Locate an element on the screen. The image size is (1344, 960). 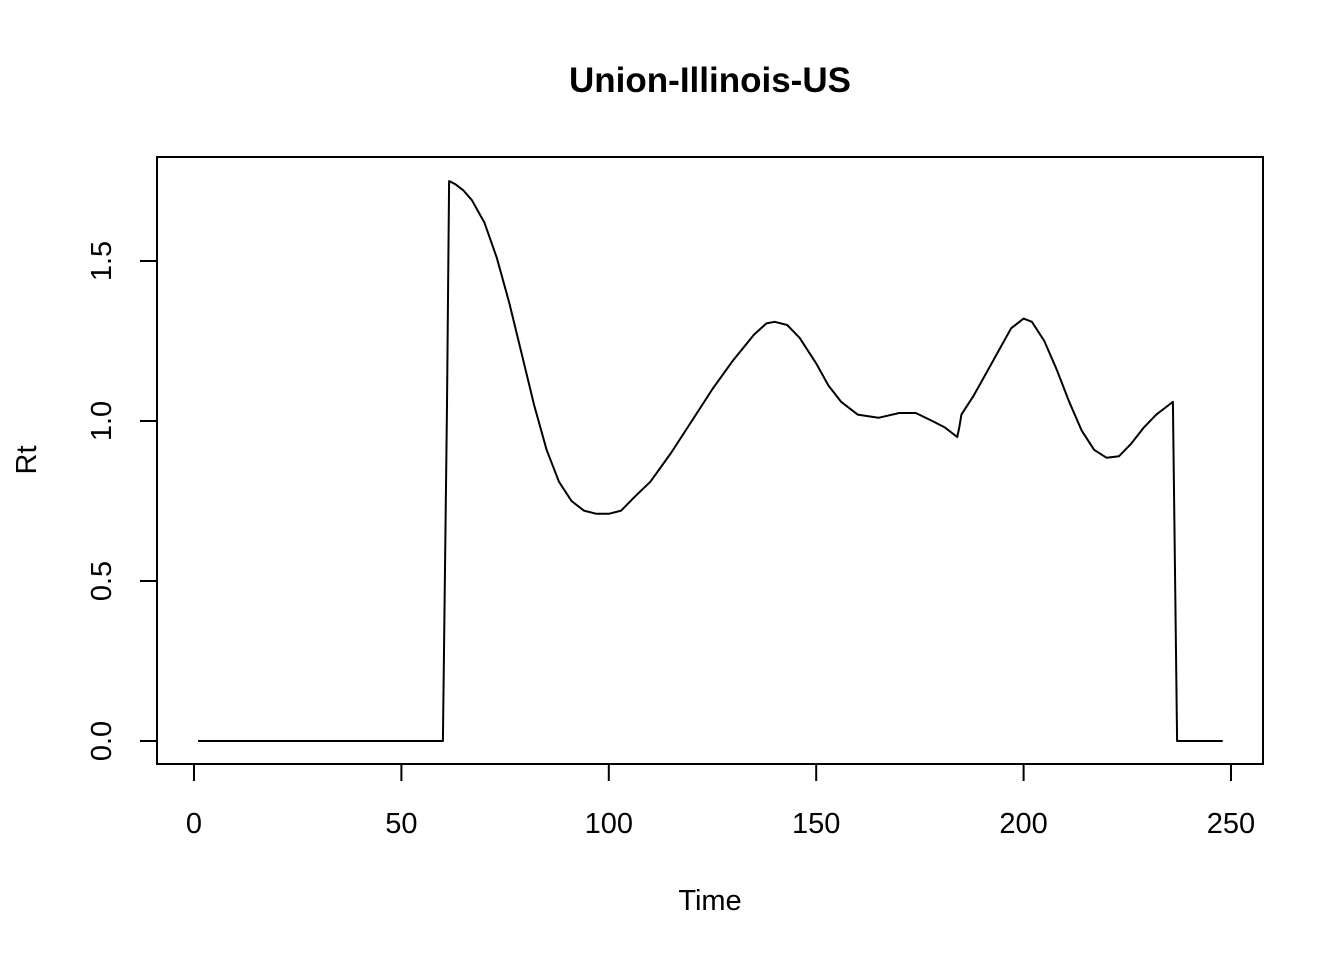
x-axis-label: Time is located at coordinates (709, 901).